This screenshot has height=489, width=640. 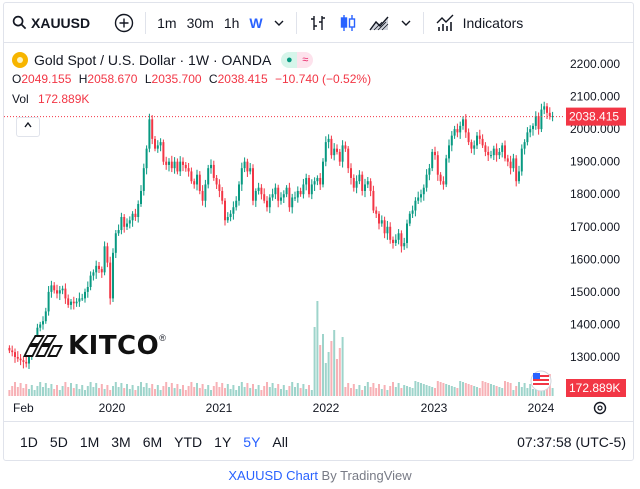 What do you see at coordinates (153, 60) in the screenshot?
I see `legend-title: Gold Spot / U.S. Dollar · 1W · OANDA` at bounding box center [153, 60].